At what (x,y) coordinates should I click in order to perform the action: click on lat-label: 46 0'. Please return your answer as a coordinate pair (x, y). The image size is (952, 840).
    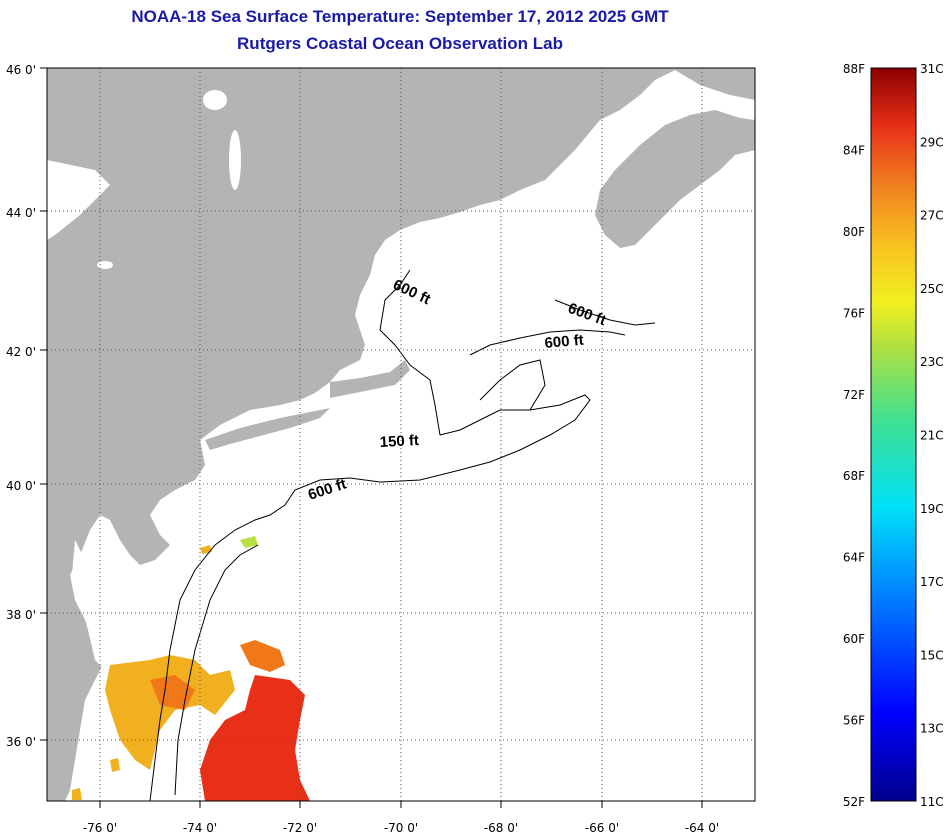
    Looking at the image, I should click on (21, 70).